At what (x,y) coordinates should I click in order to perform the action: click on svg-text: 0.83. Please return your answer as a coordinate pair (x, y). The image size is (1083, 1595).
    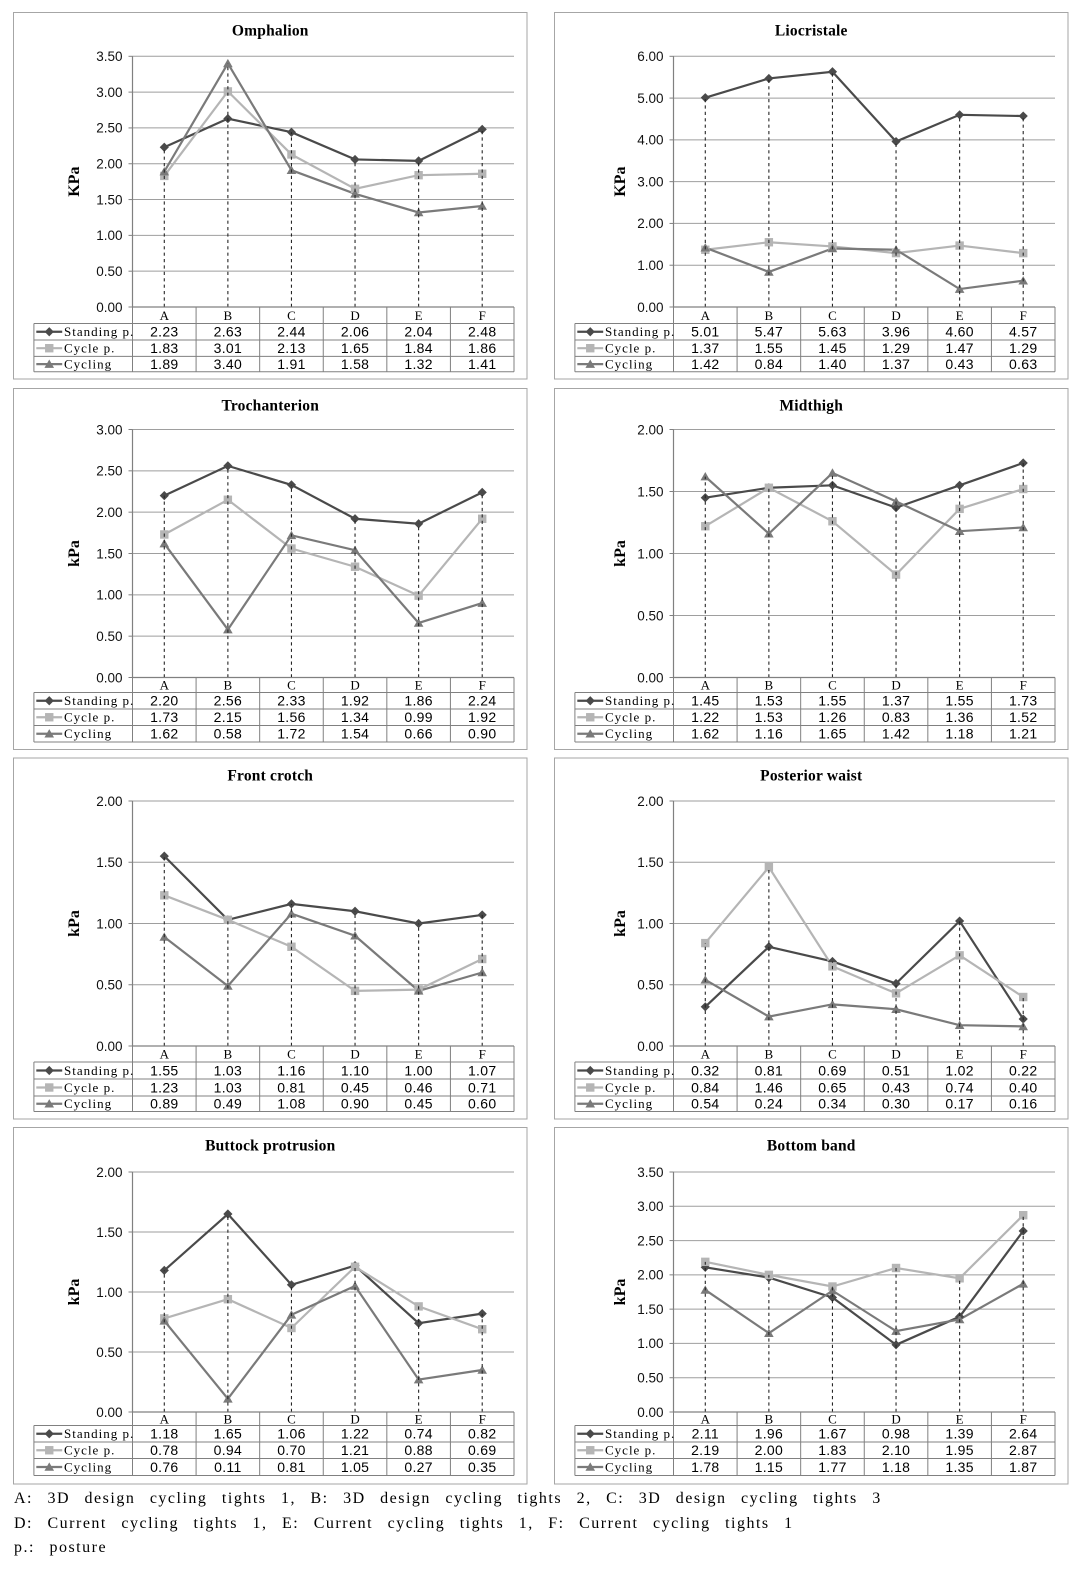
    Looking at the image, I should click on (896, 717).